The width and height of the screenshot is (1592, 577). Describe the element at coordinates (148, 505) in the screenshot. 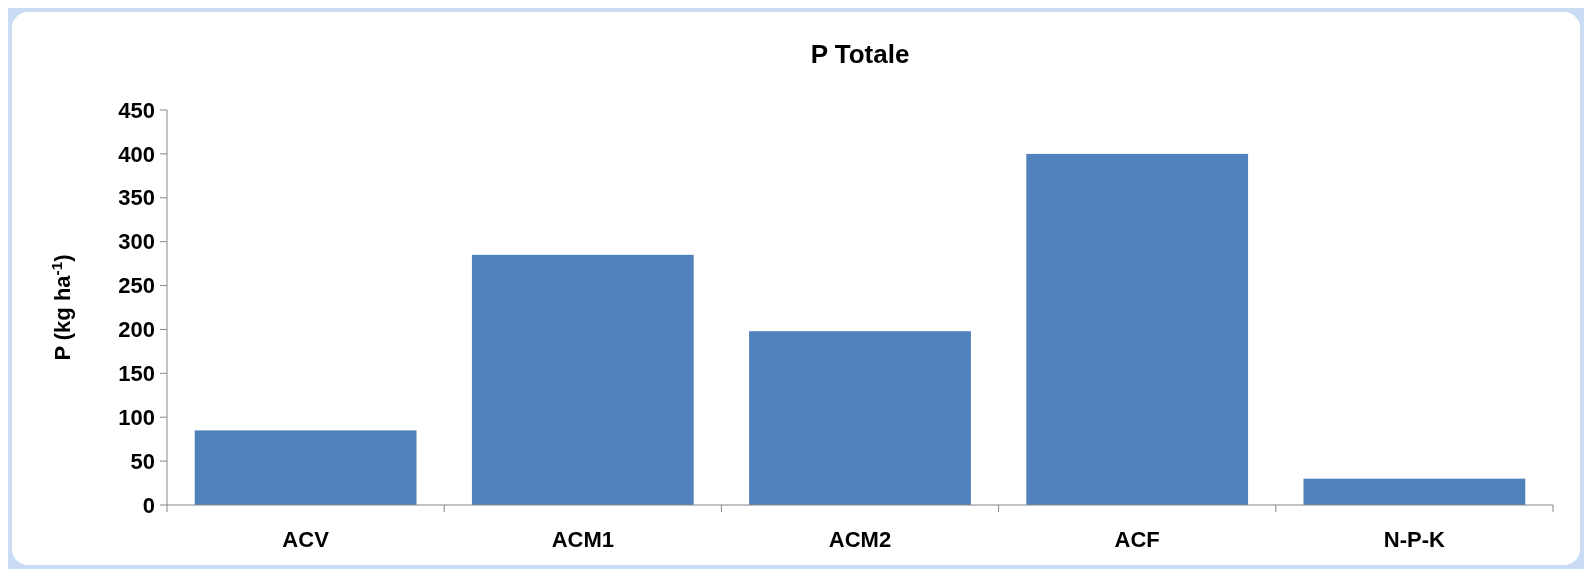

I see `y-tick-label: 0` at that location.